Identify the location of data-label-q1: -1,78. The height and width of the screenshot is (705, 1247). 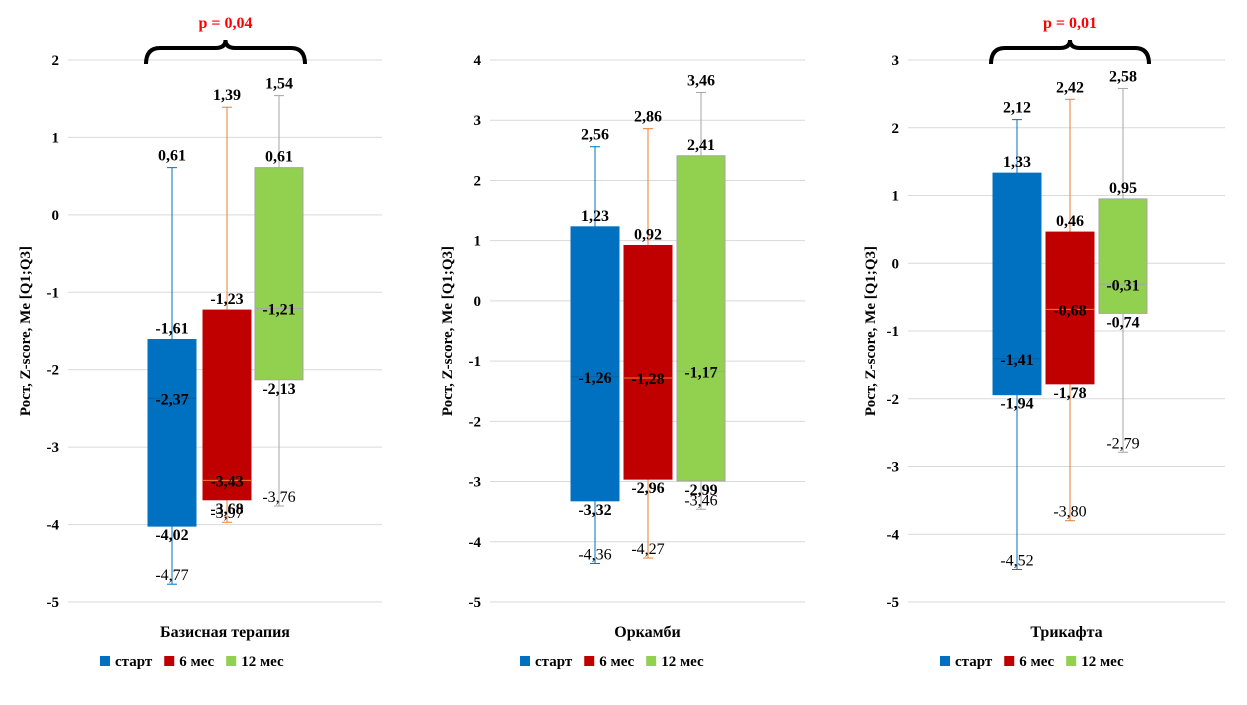
(1069, 393).